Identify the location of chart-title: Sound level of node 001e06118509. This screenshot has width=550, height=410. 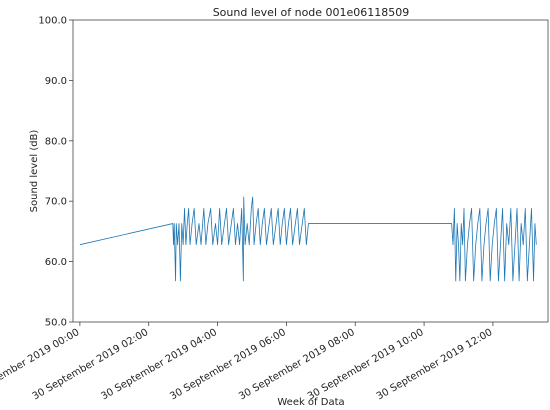
(311, 12).